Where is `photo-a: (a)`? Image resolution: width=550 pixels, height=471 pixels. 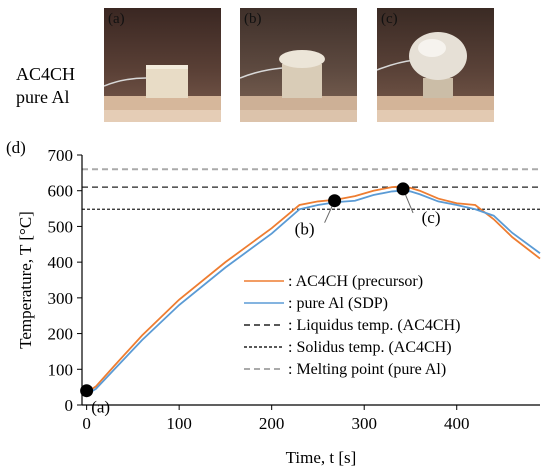 photo-a: (a) is located at coordinates (162, 65).